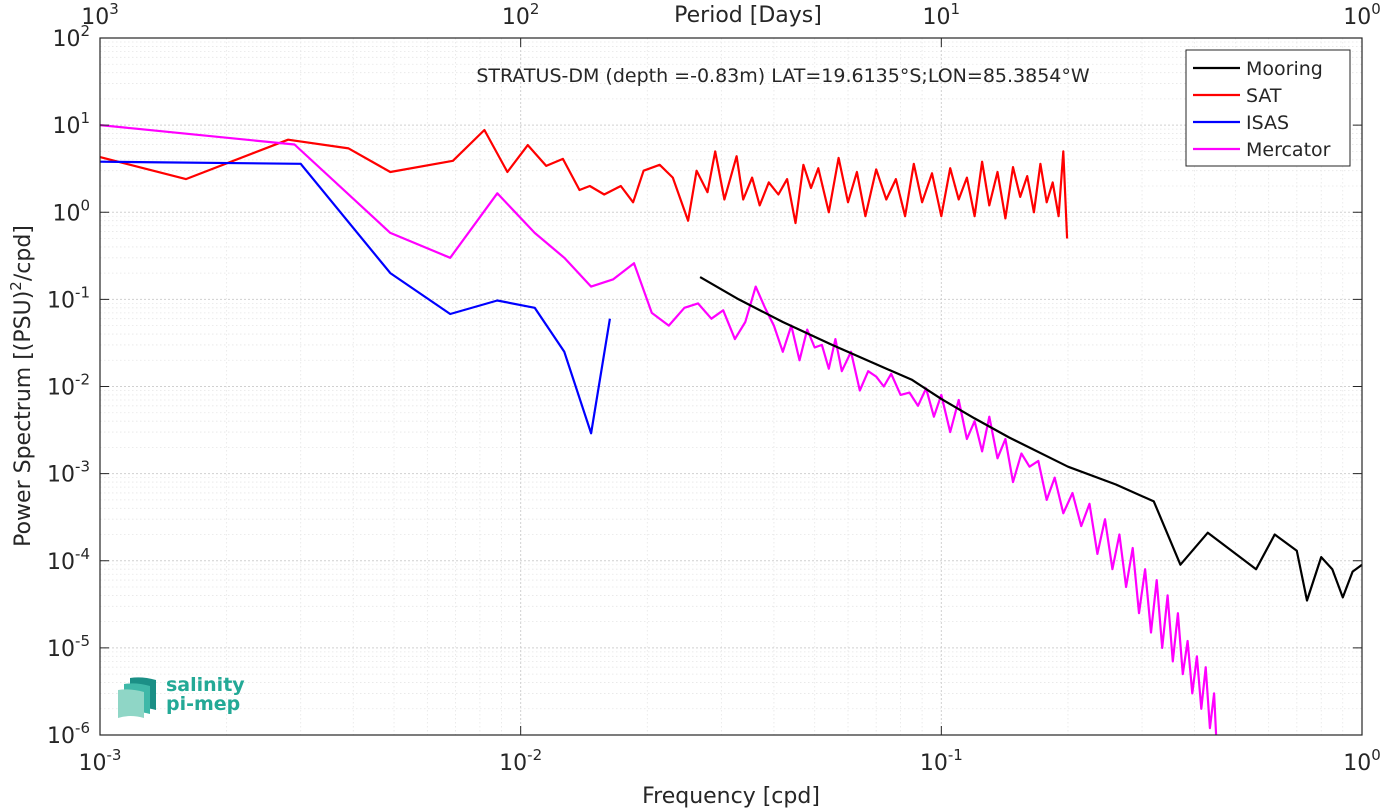 The image size is (1383, 809). I want to click on top-tick-label: 10², so click(521, 15).